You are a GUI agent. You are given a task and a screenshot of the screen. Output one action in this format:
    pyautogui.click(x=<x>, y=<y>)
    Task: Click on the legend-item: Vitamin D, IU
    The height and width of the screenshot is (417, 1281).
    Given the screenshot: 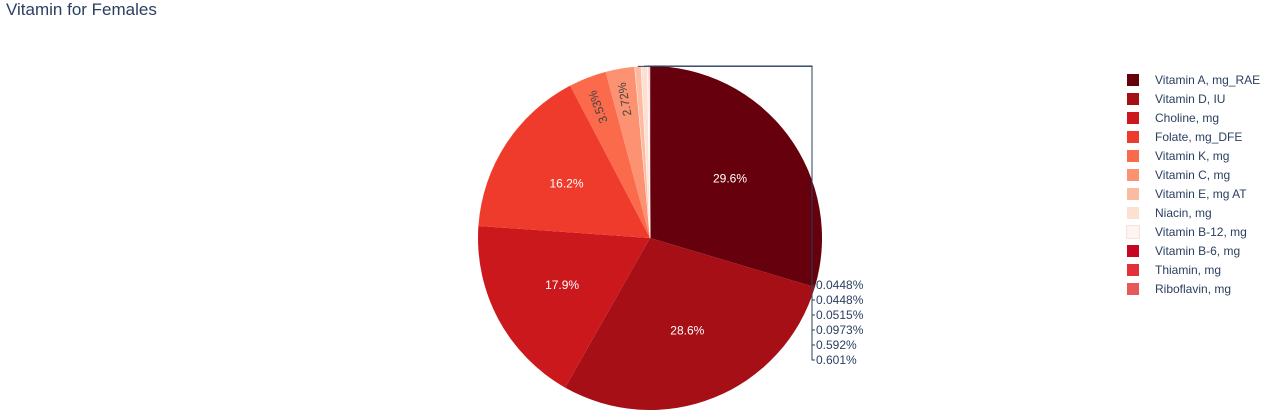 What is the action you would take?
    pyautogui.click(x=1201, y=98)
    